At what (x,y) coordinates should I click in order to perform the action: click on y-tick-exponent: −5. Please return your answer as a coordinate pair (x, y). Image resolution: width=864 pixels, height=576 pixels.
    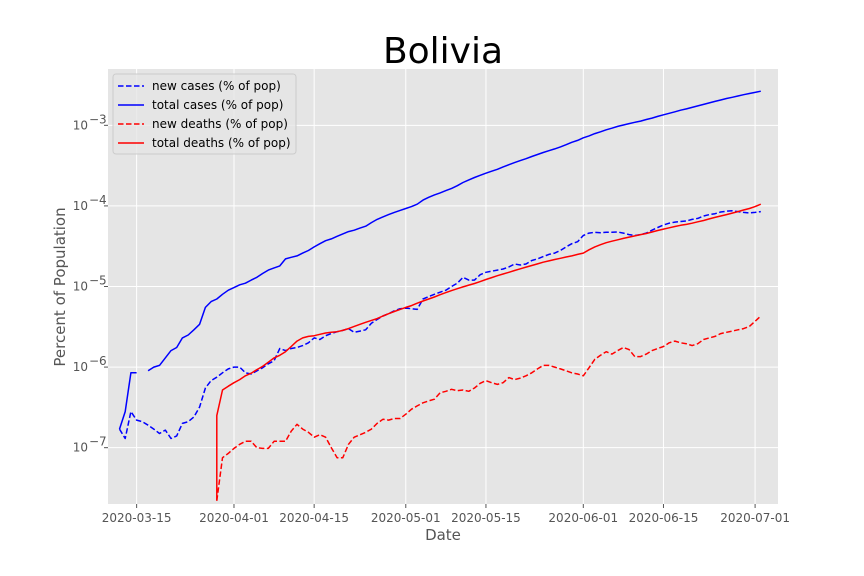
    Looking at the image, I should click on (98, 281).